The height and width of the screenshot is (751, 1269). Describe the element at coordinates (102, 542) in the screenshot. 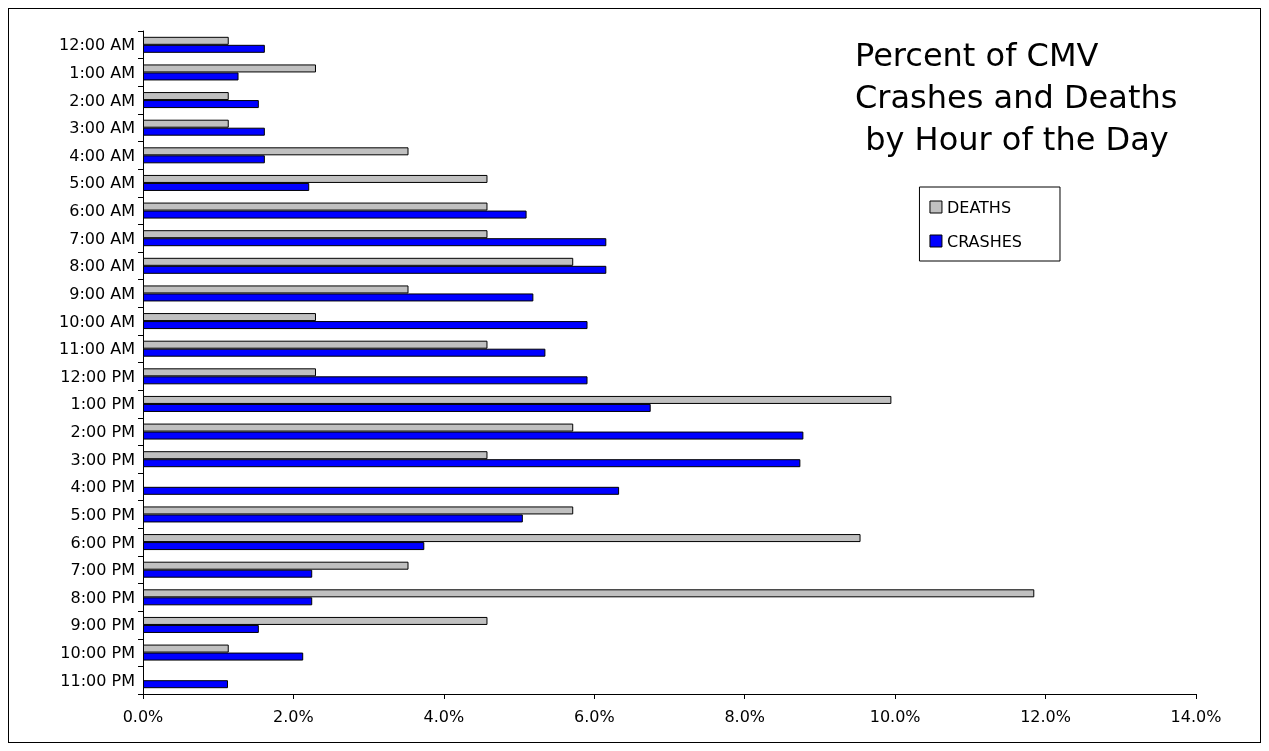

I see `y-tick-label: 6:00 PM` at that location.